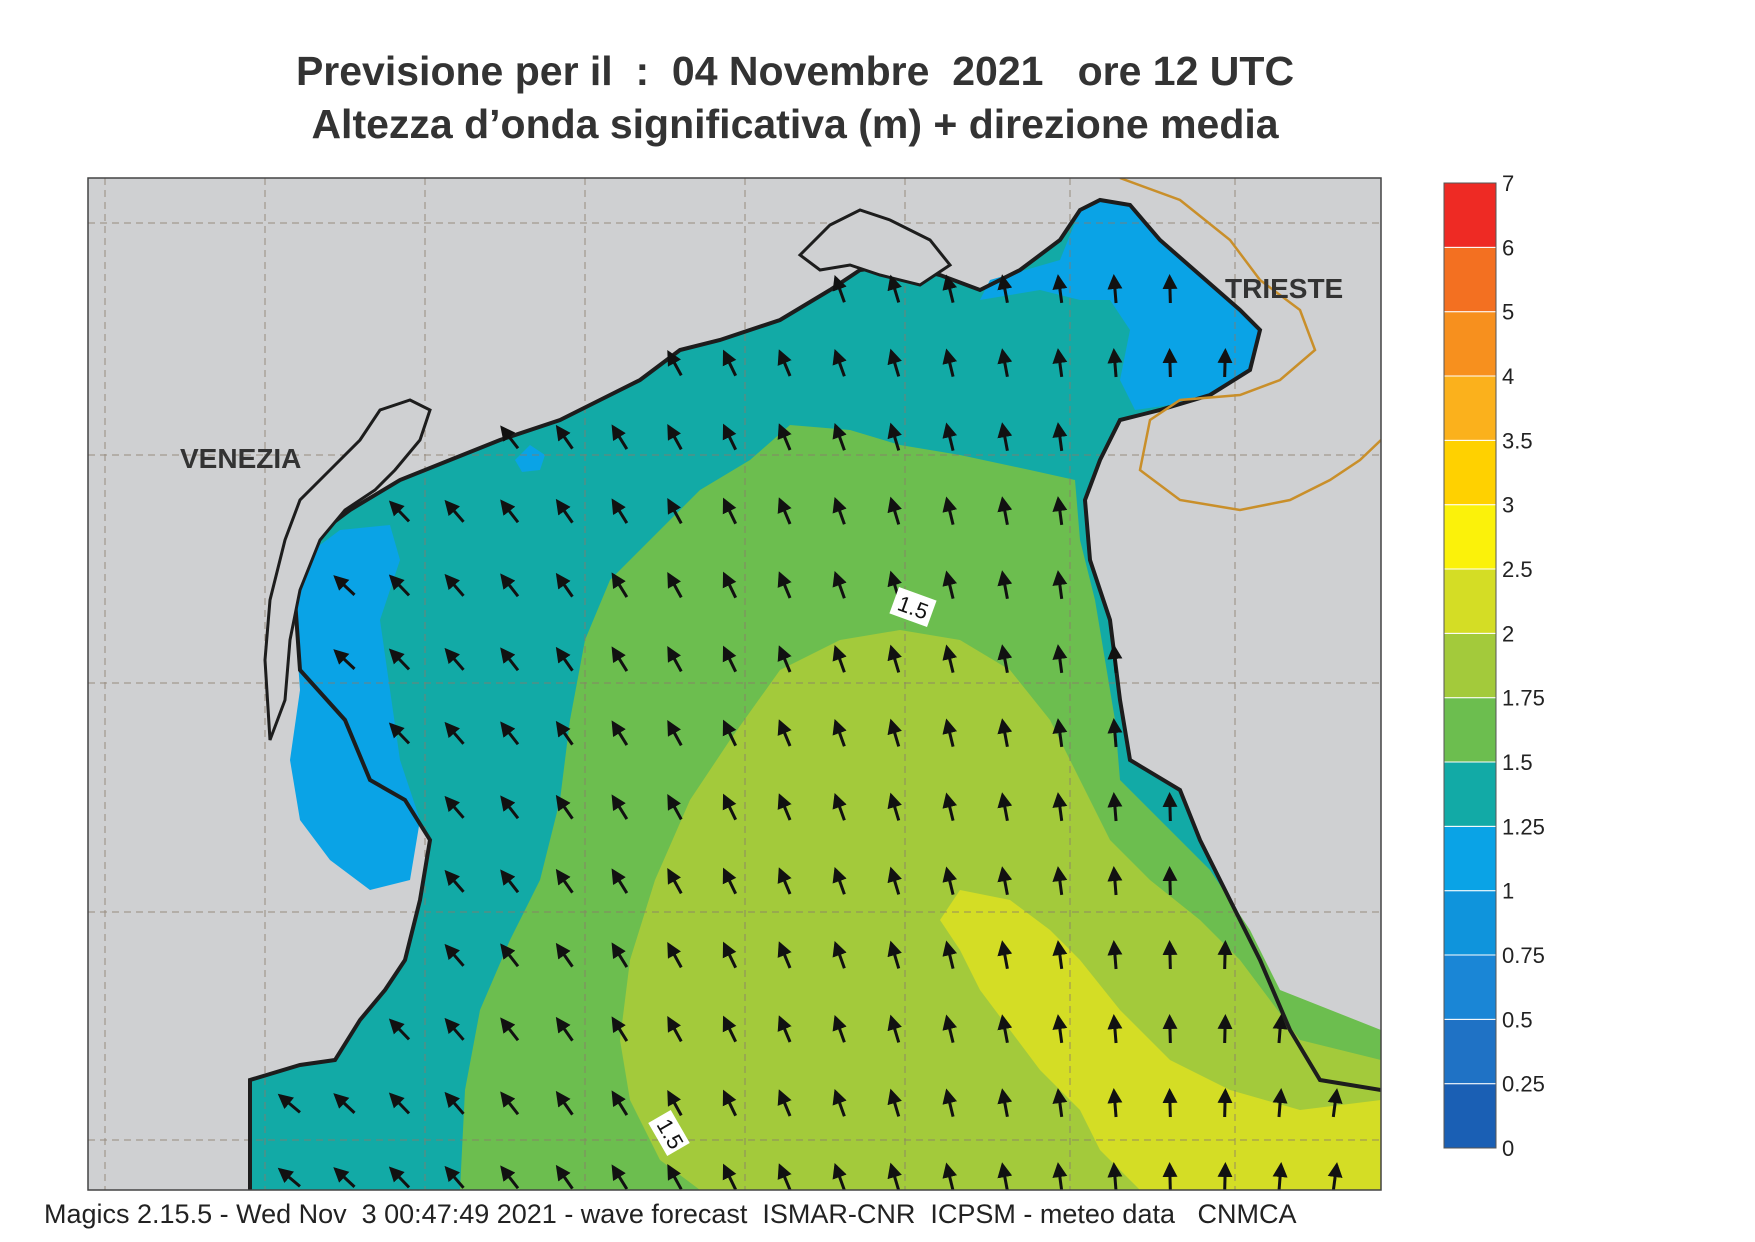  Describe the element at coordinates (1508, 376) in the screenshot. I see `colorbar-label: 4` at that location.